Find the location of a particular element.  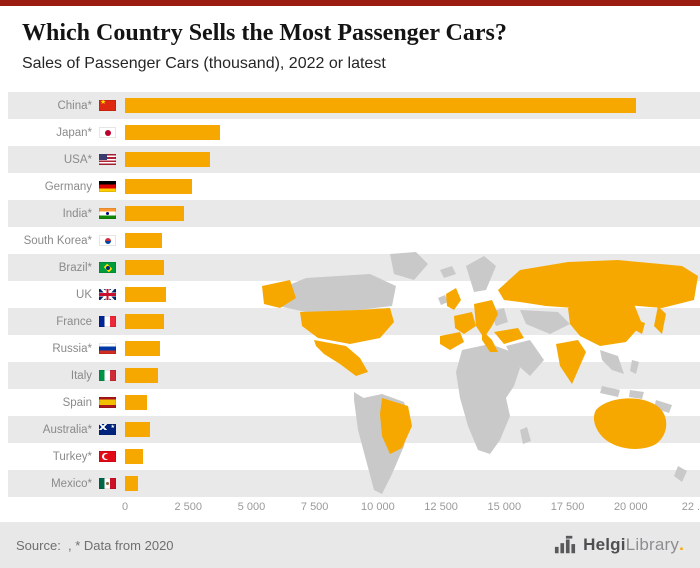

it-flag-icon is located at coordinates (107, 375).